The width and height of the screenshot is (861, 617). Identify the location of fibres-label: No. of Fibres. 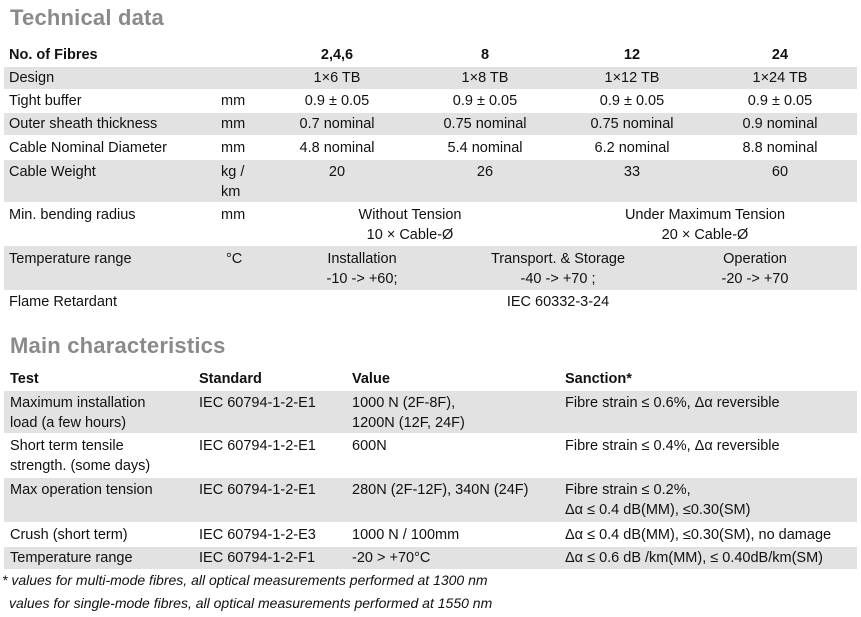
(53, 55).